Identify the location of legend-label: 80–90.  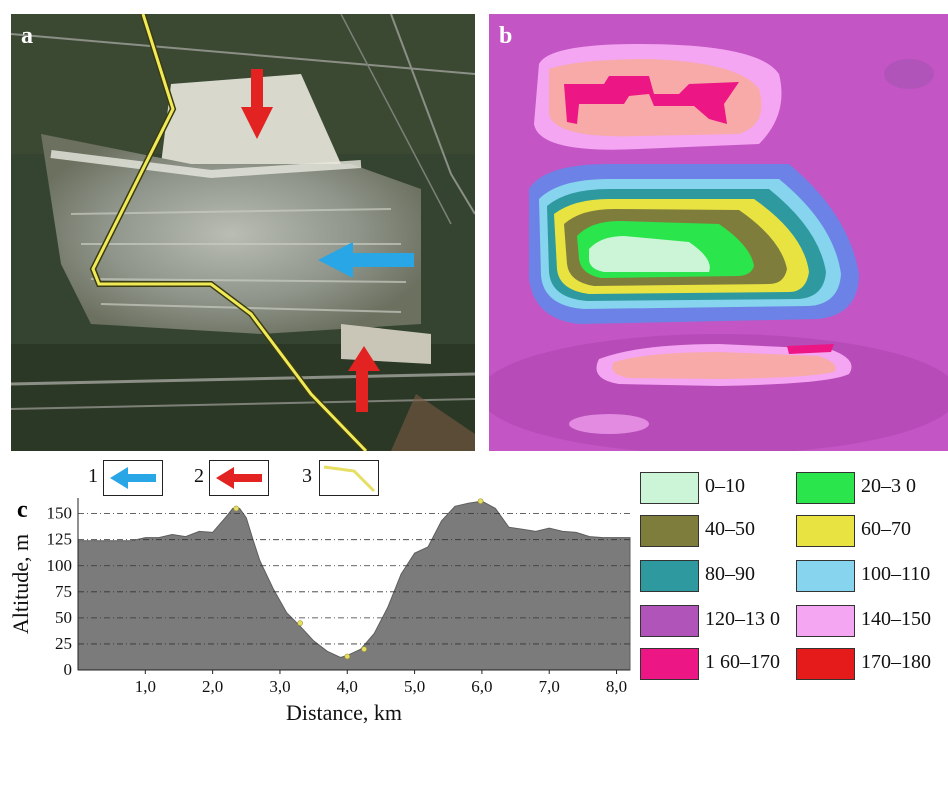
(730, 574).